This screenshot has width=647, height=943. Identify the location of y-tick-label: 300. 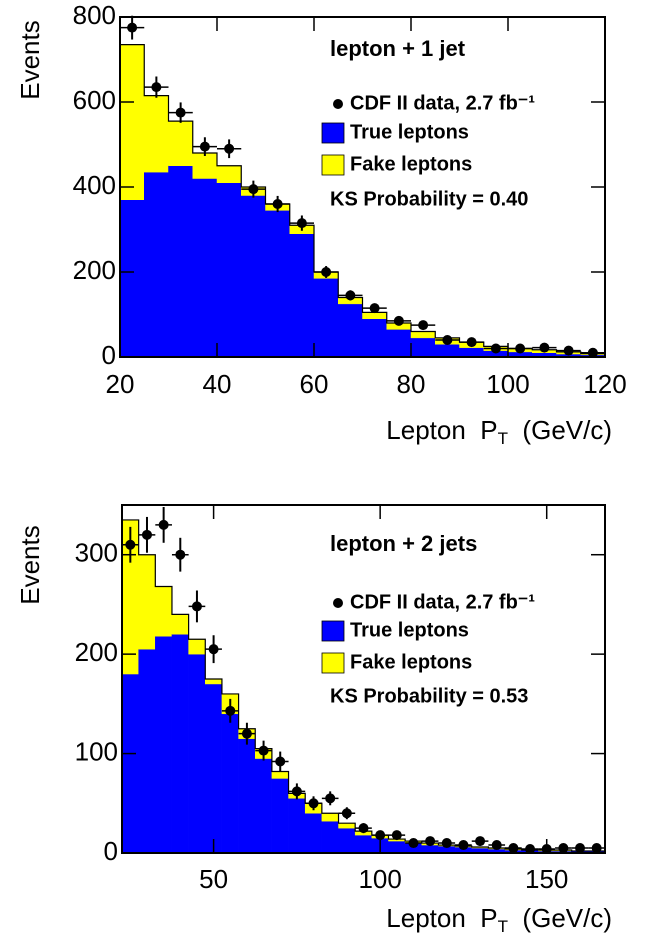
(96, 553).